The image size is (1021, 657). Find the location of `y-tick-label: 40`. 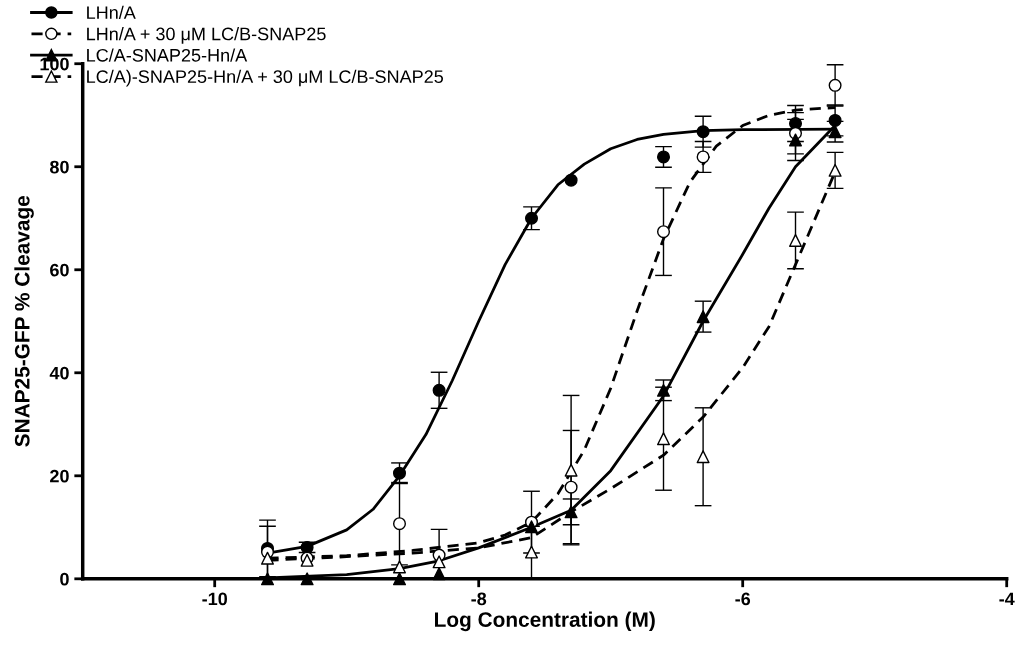

y-tick-label: 40 is located at coordinates (59, 373).